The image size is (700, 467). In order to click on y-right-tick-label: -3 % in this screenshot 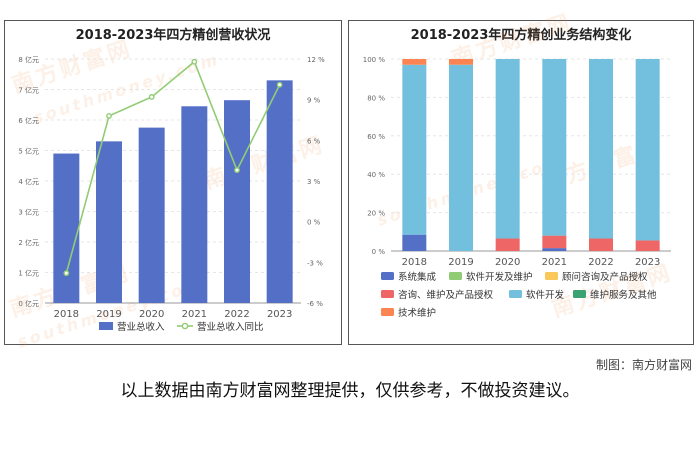, I will do `click(315, 263)`.